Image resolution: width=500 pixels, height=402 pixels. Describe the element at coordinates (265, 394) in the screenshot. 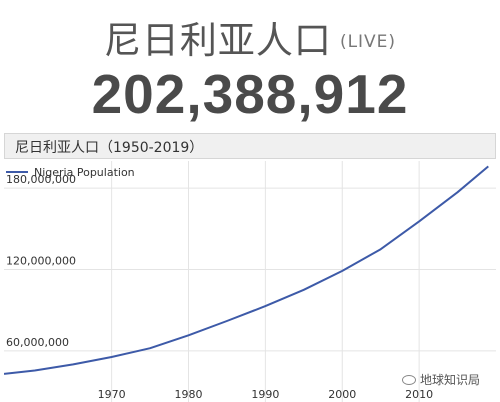

I see `x-tick-label: 1990` at that location.